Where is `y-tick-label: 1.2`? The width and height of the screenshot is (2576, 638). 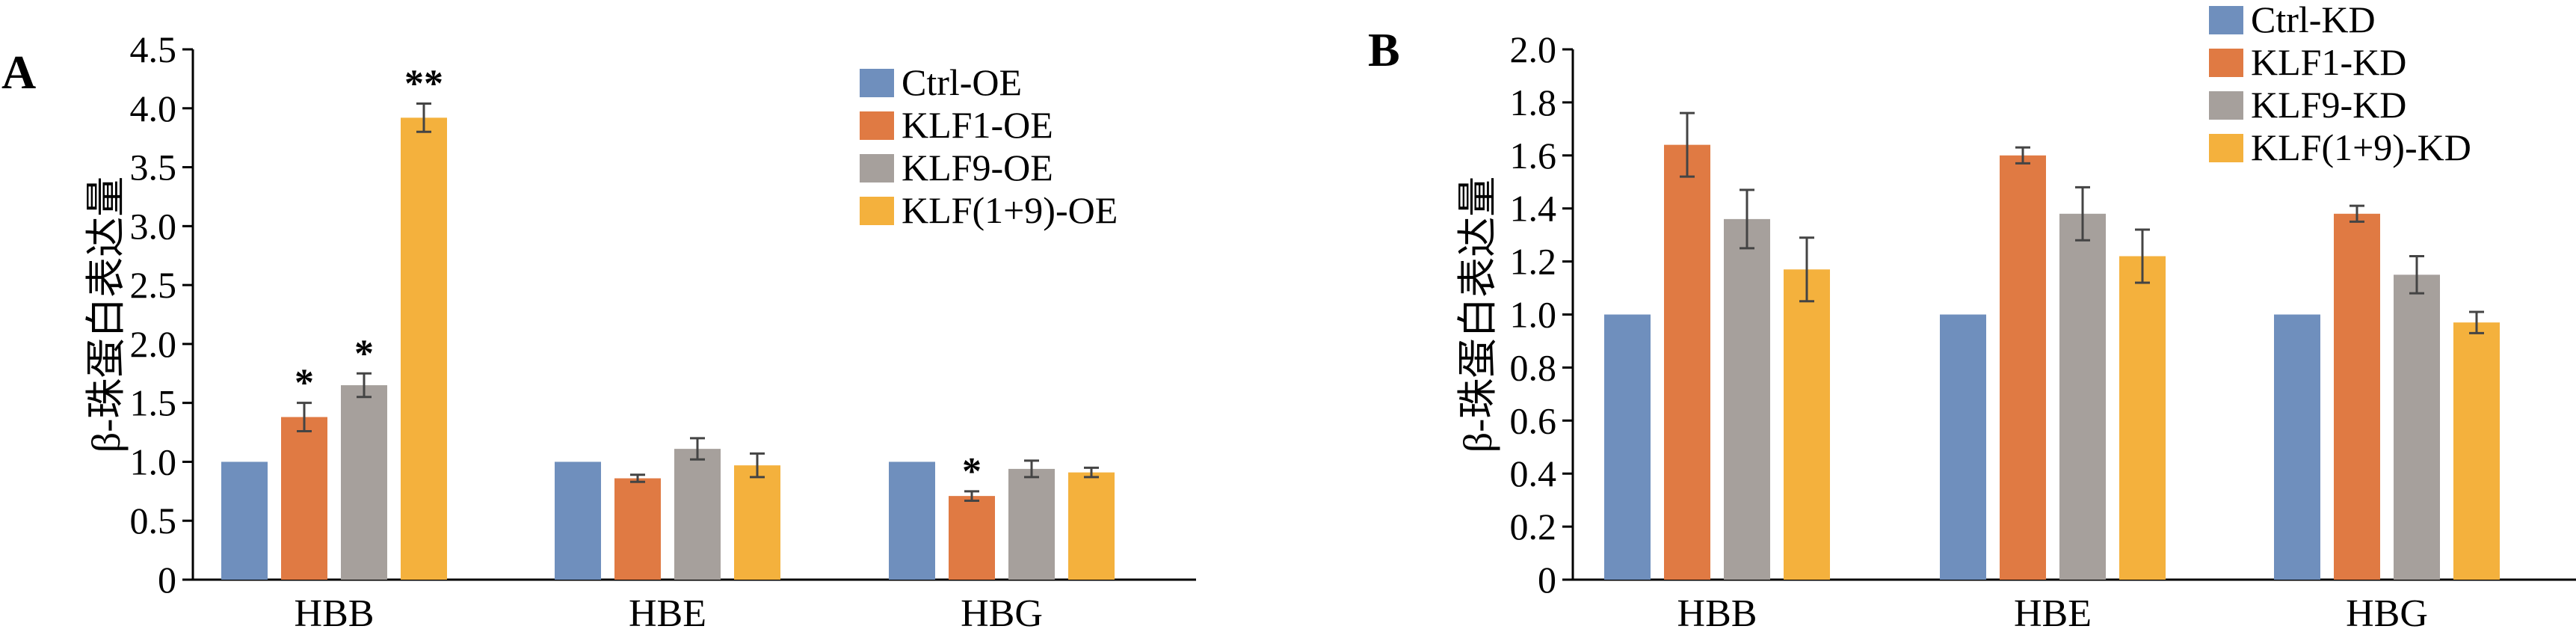
y-tick-label: 1.2 is located at coordinates (1533, 262).